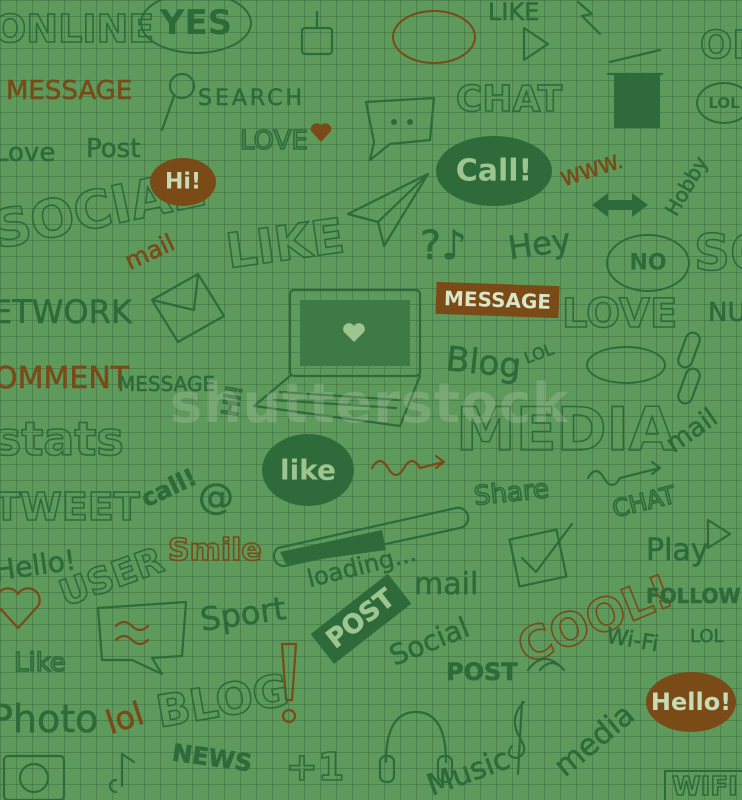  I want to click on word-lol-3: LOL, so click(707, 636).